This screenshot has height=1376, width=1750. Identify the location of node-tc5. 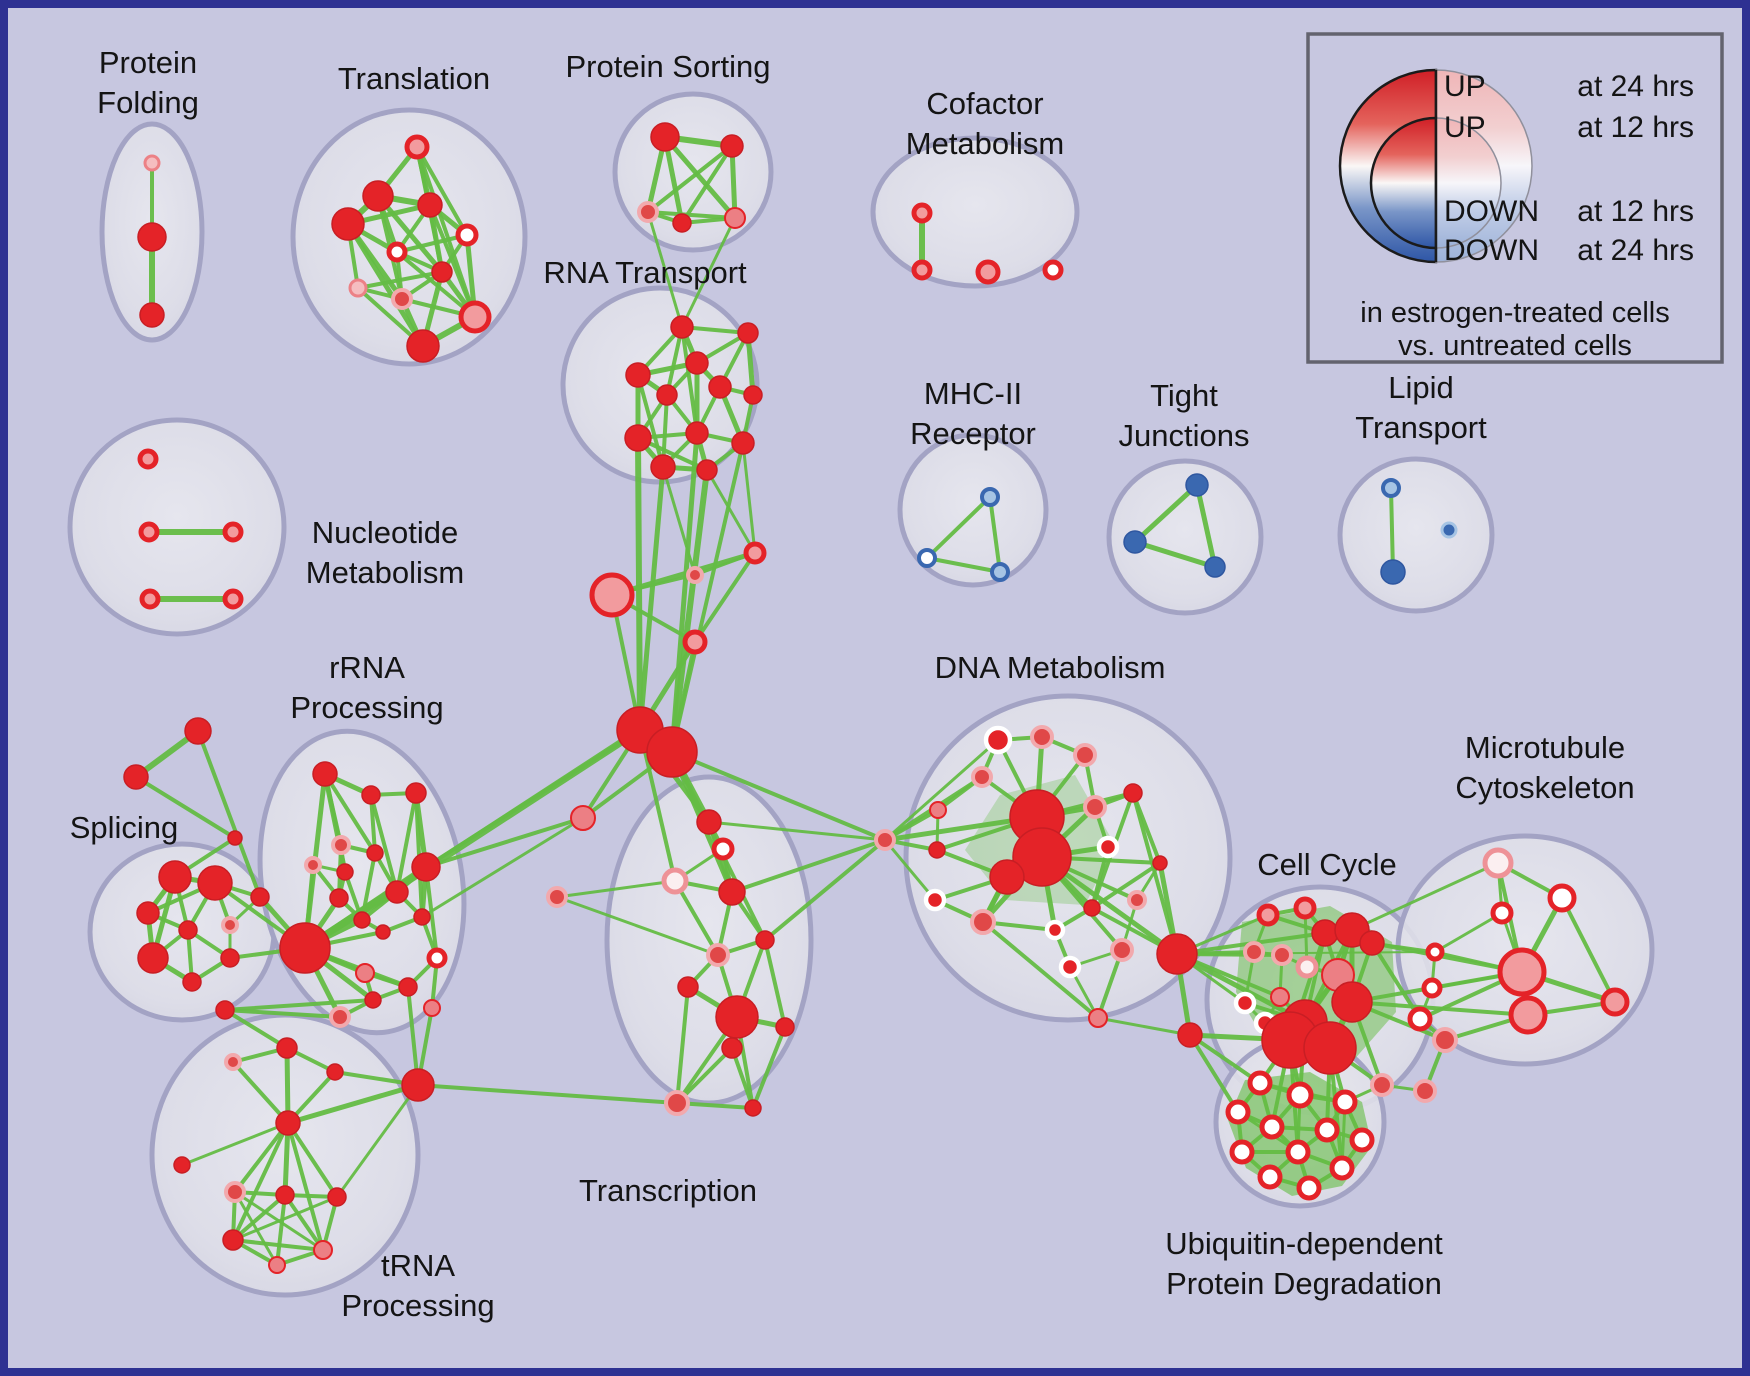
(583, 818).